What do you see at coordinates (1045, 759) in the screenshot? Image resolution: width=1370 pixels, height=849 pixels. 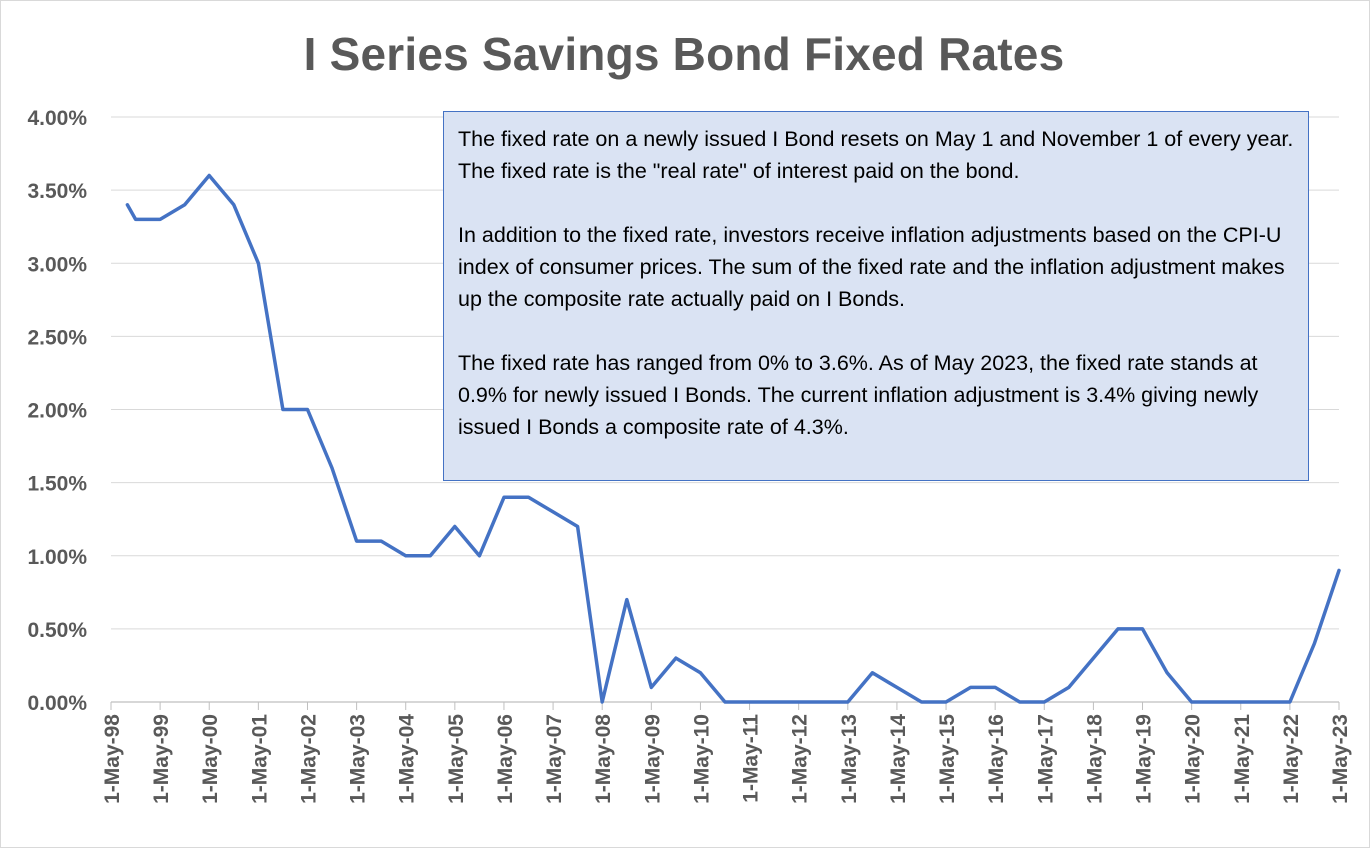 I see `x-tick-label: 1-May-17` at bounding box center [1045, 759].